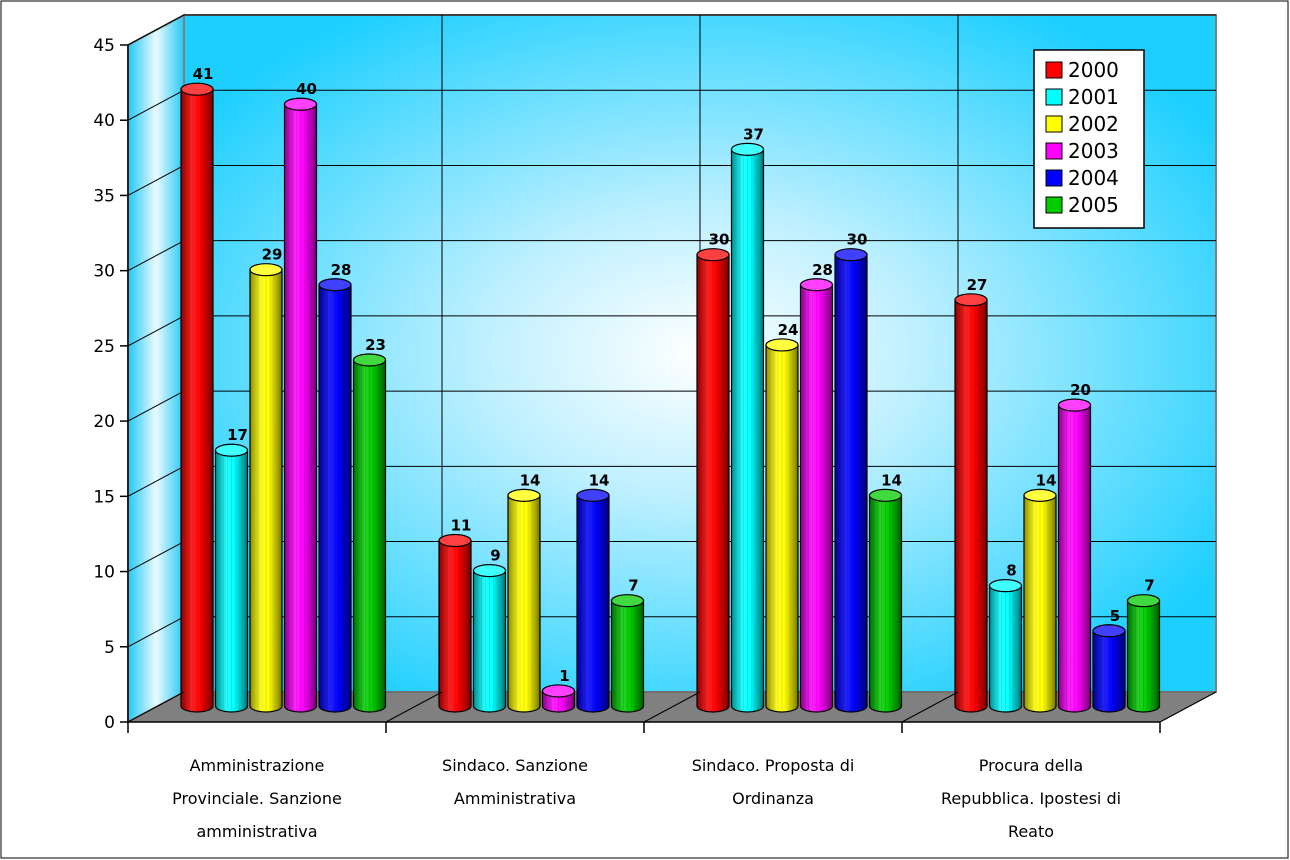  Describe the element at coordinates (257, 798) in the screenshot. I see `category-label: Provinciale. Sanzione` at that location.